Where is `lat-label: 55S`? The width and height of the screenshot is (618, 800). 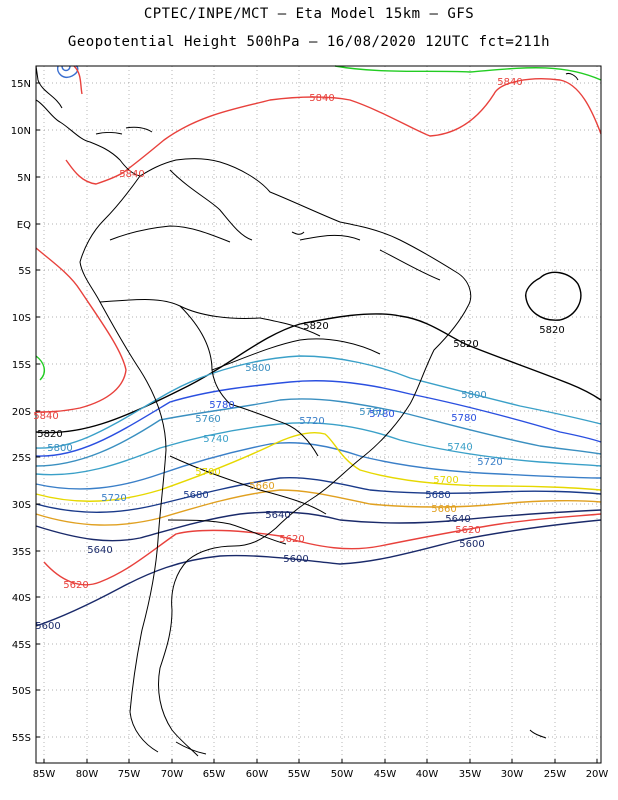
lat-label: 55S is located at coordinates (21, 738).